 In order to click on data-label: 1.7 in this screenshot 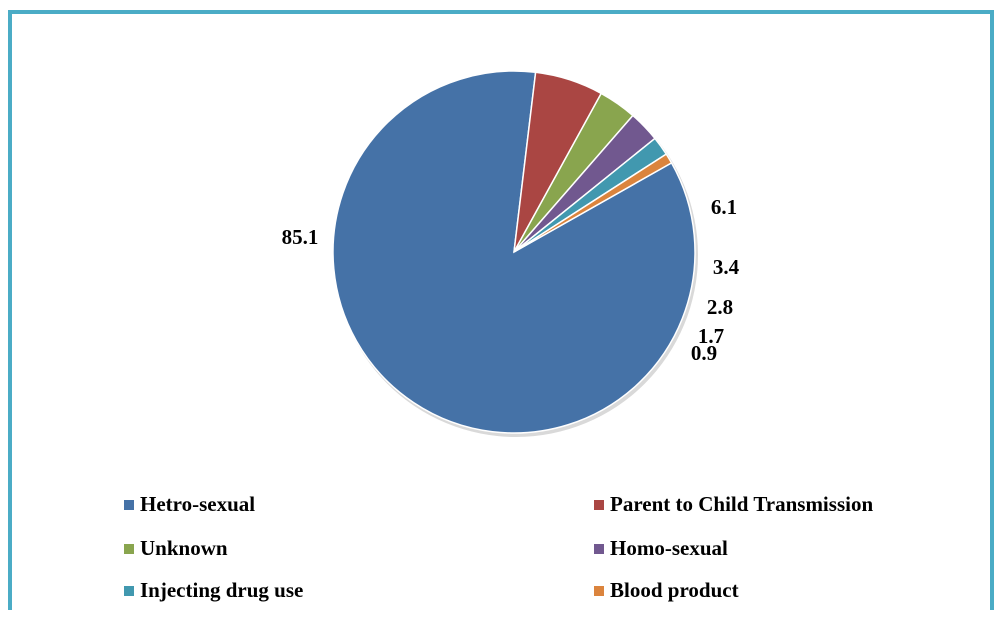, I will do `click(711, 336)`.